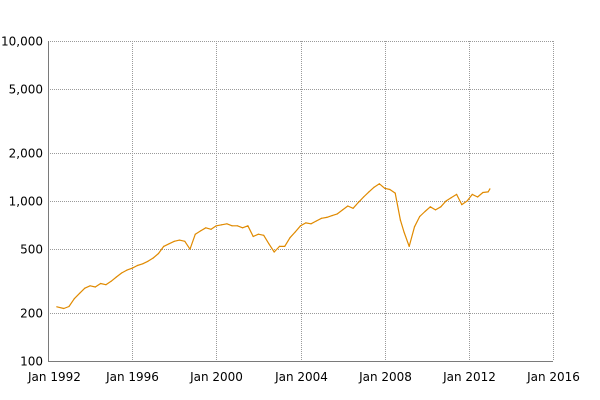 This screenshot has height=400, width=600. I want to click on x-tick-label: Jan 2012, so click(469, 377).